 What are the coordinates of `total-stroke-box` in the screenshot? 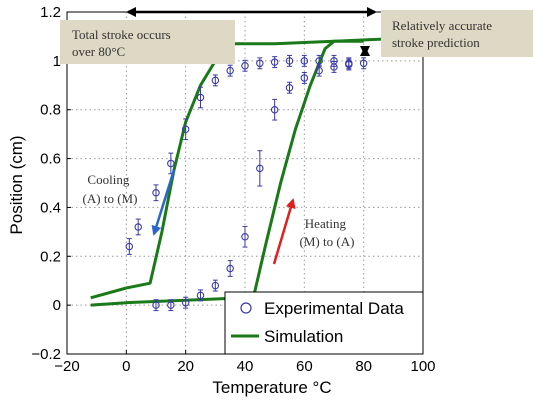 It's located at (147, 42).